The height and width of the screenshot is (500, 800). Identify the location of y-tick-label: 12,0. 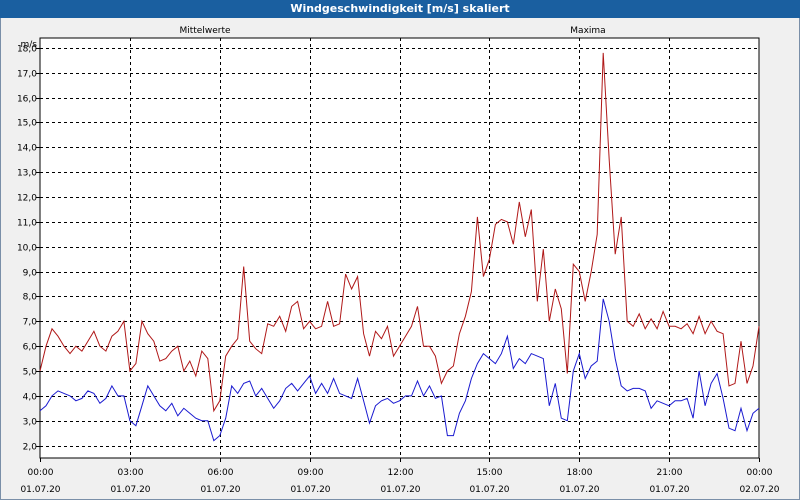
(27, 199).